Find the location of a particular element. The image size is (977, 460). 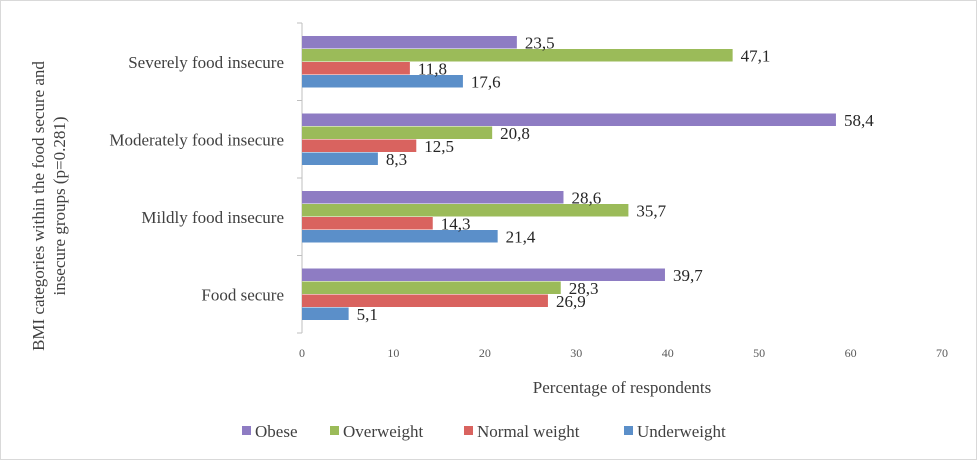

category-label: Mildly food insecure is located at coordinates (212, 217).